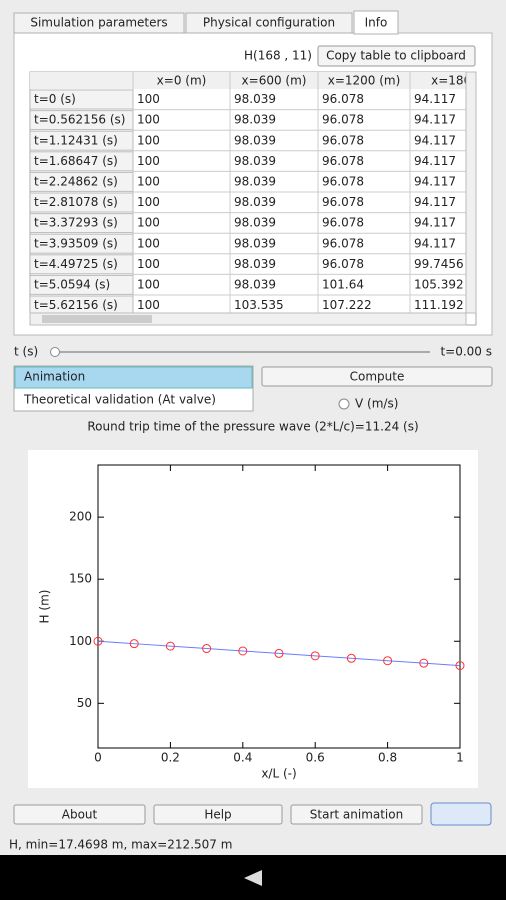  Describe the element at coordinates (119, 400) in the screenshot. I see `mode-item: Theoretical validation (At valve)` at that location.